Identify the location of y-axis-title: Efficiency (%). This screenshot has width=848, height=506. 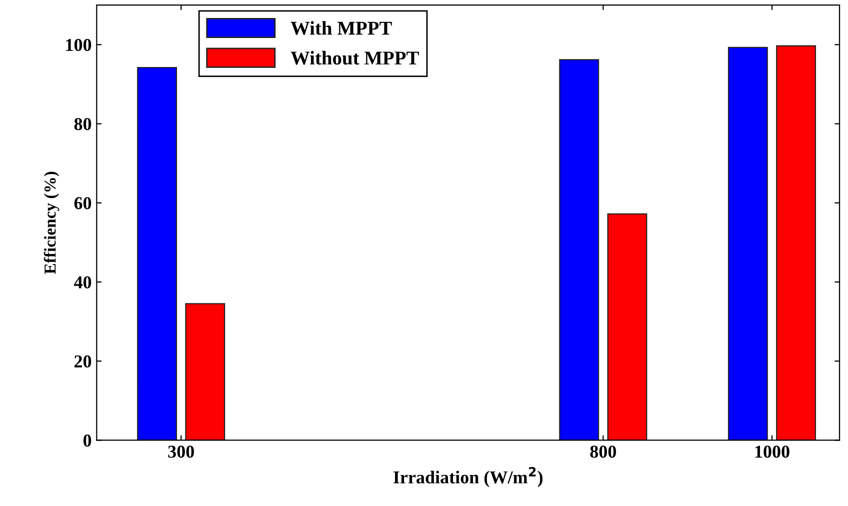
(52, 223).